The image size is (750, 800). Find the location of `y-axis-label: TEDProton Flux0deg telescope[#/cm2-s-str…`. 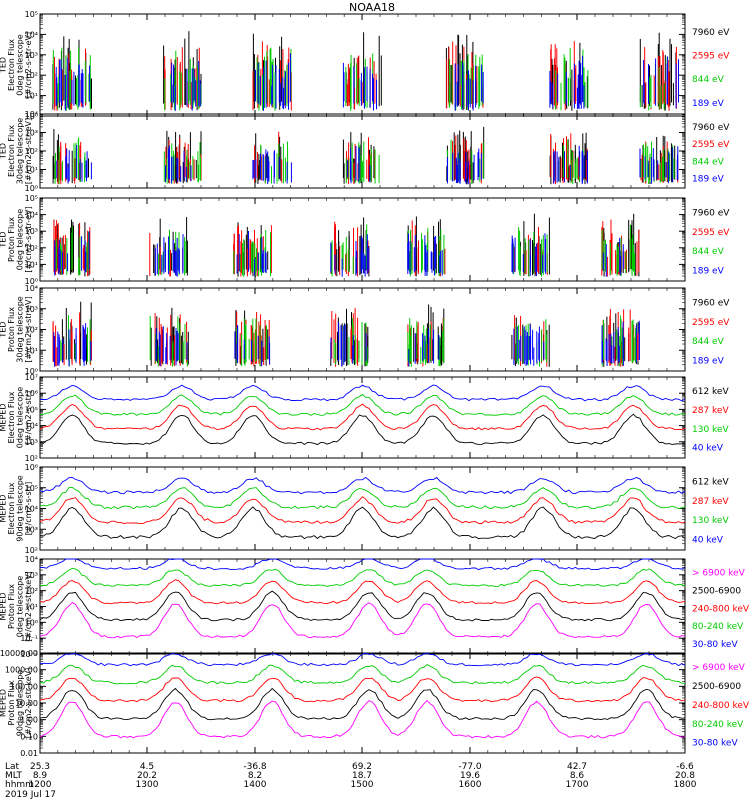

y-axis-label: TEDProton Flux0deg telescope[#/cm2-s-str… is located at coordinates (16, 239).